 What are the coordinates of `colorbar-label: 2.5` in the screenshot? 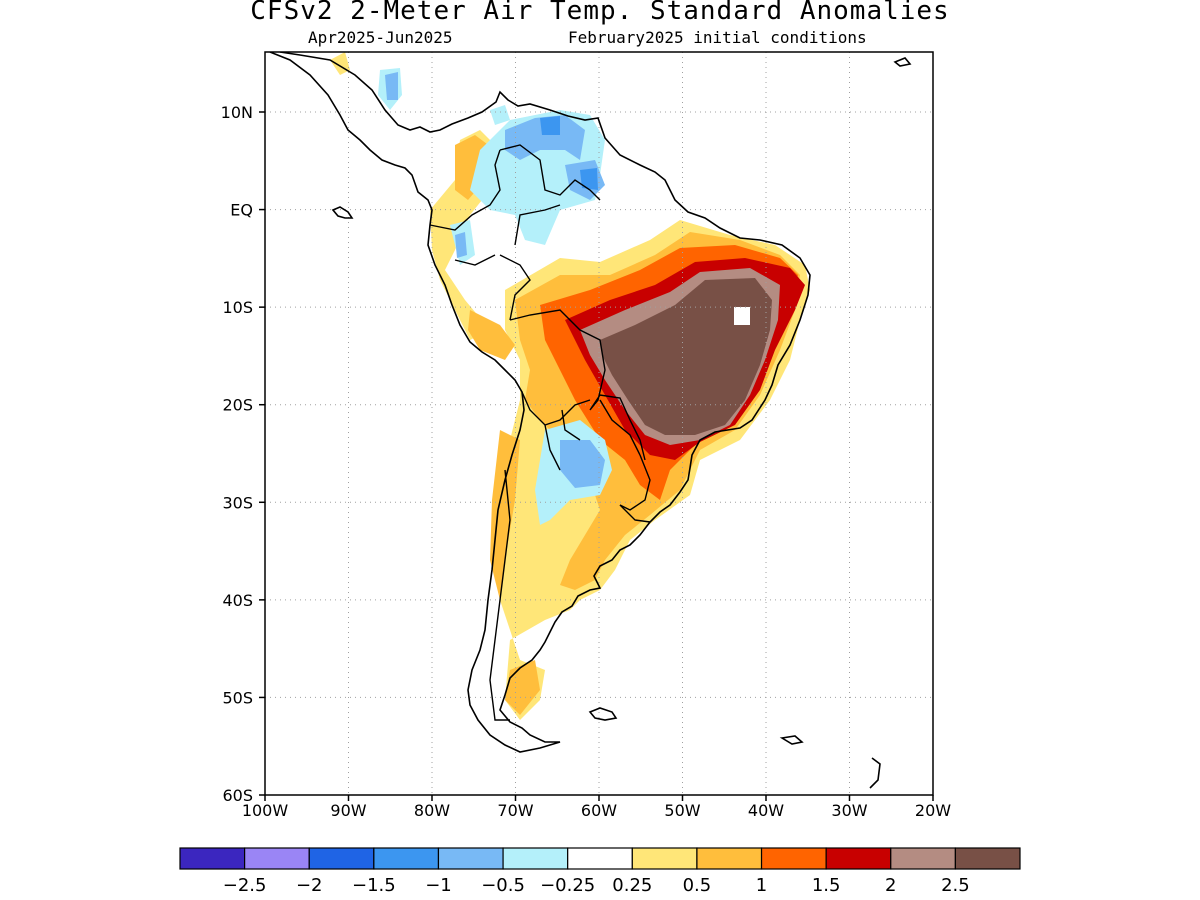 It's located at (955, 885).